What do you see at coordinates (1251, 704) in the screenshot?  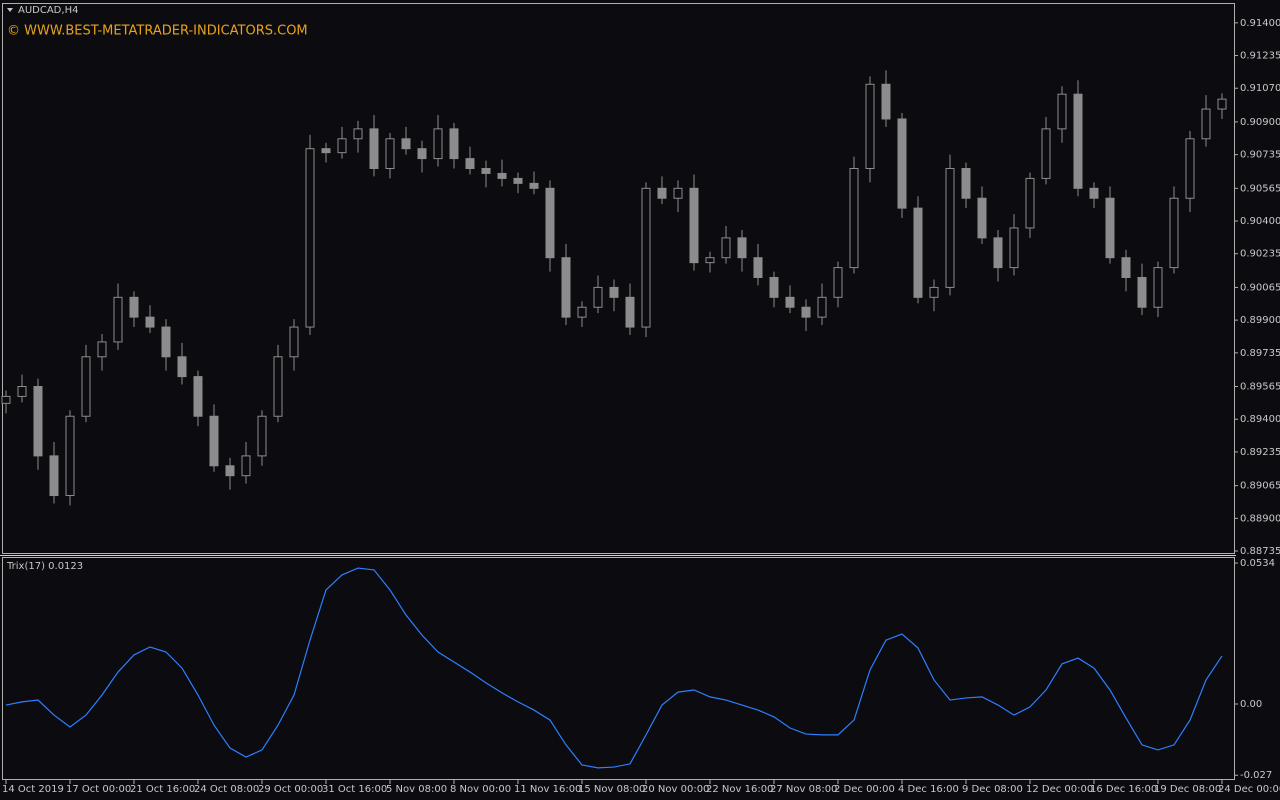 I see `y-tick-label: 0.00` at bounding box center [1251, 704].